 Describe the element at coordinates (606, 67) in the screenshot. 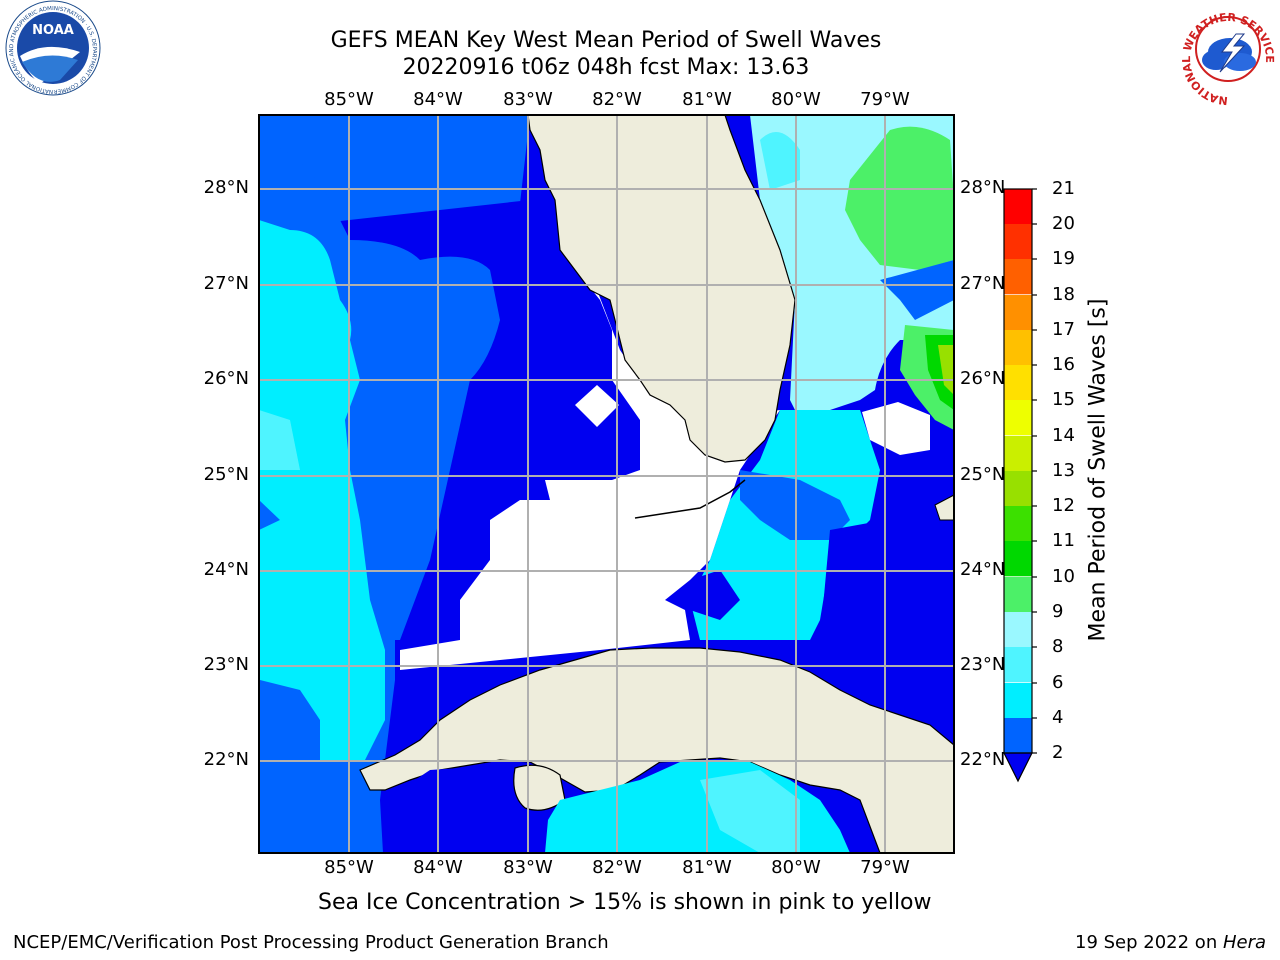

I see `chart-subtitle: 20220916 t06z 048h fcst Max: 13.63` at that location.